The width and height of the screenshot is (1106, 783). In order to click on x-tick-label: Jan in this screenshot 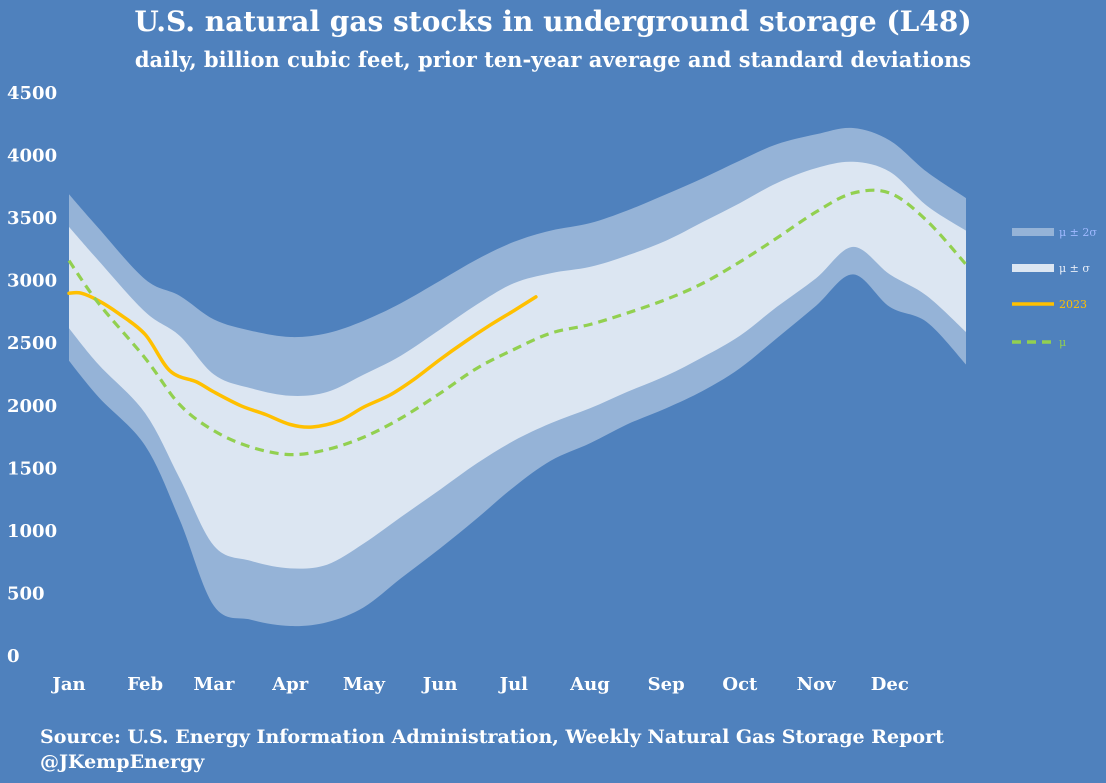, I will do `click(67, 684)`.